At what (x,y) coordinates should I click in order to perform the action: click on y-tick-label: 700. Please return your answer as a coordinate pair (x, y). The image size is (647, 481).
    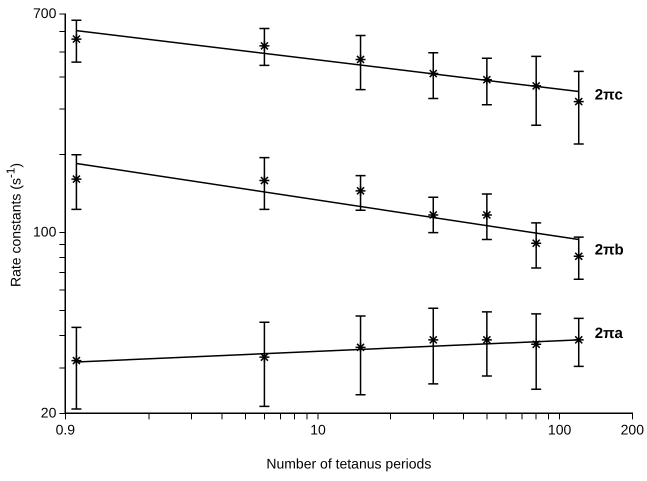
    Looking at the image, I should click on (45, 12).